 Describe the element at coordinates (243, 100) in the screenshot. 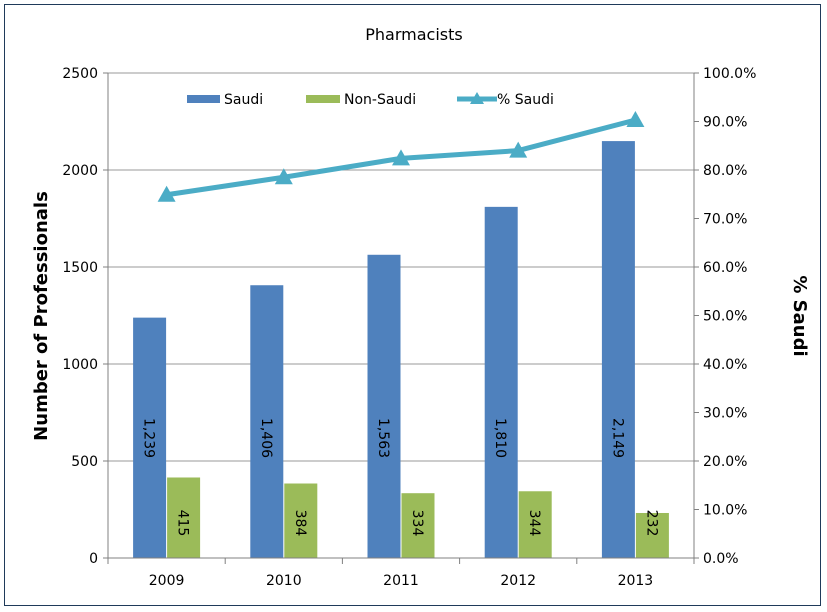

I see `legend-label-saudi: Saudi` at that location.